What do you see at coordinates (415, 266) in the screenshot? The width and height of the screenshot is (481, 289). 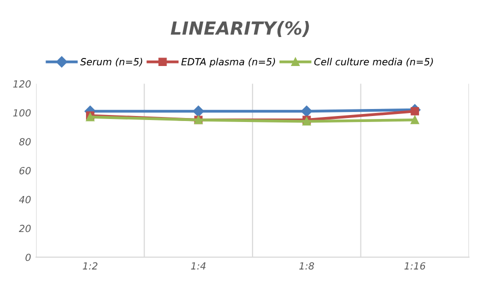 I see `x-tick-label: 1:16` at bounding box center [415, 266].